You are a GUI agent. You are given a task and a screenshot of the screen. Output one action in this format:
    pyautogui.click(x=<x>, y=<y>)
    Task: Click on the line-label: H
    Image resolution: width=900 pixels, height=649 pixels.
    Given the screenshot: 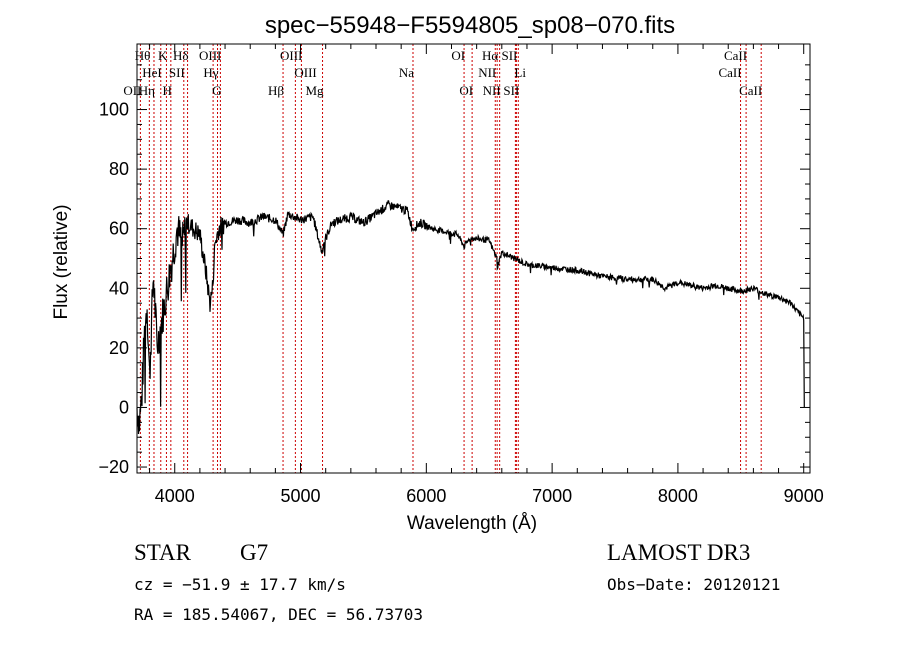 What is the action you would take?
    pyautogui.click(x=166, y=90)
    